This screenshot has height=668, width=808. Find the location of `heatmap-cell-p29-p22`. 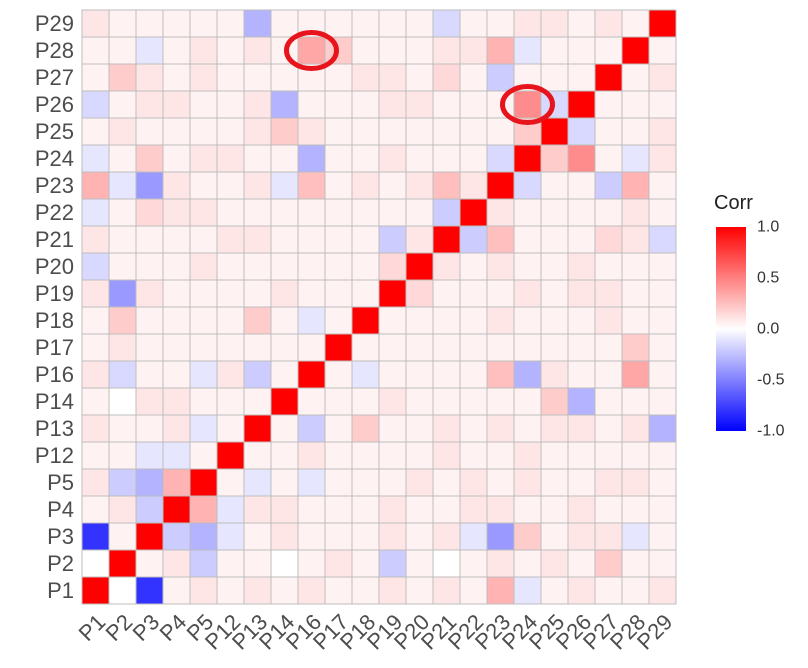

heatmap-cell-p29-p22 is located at coordinates (473, 23).